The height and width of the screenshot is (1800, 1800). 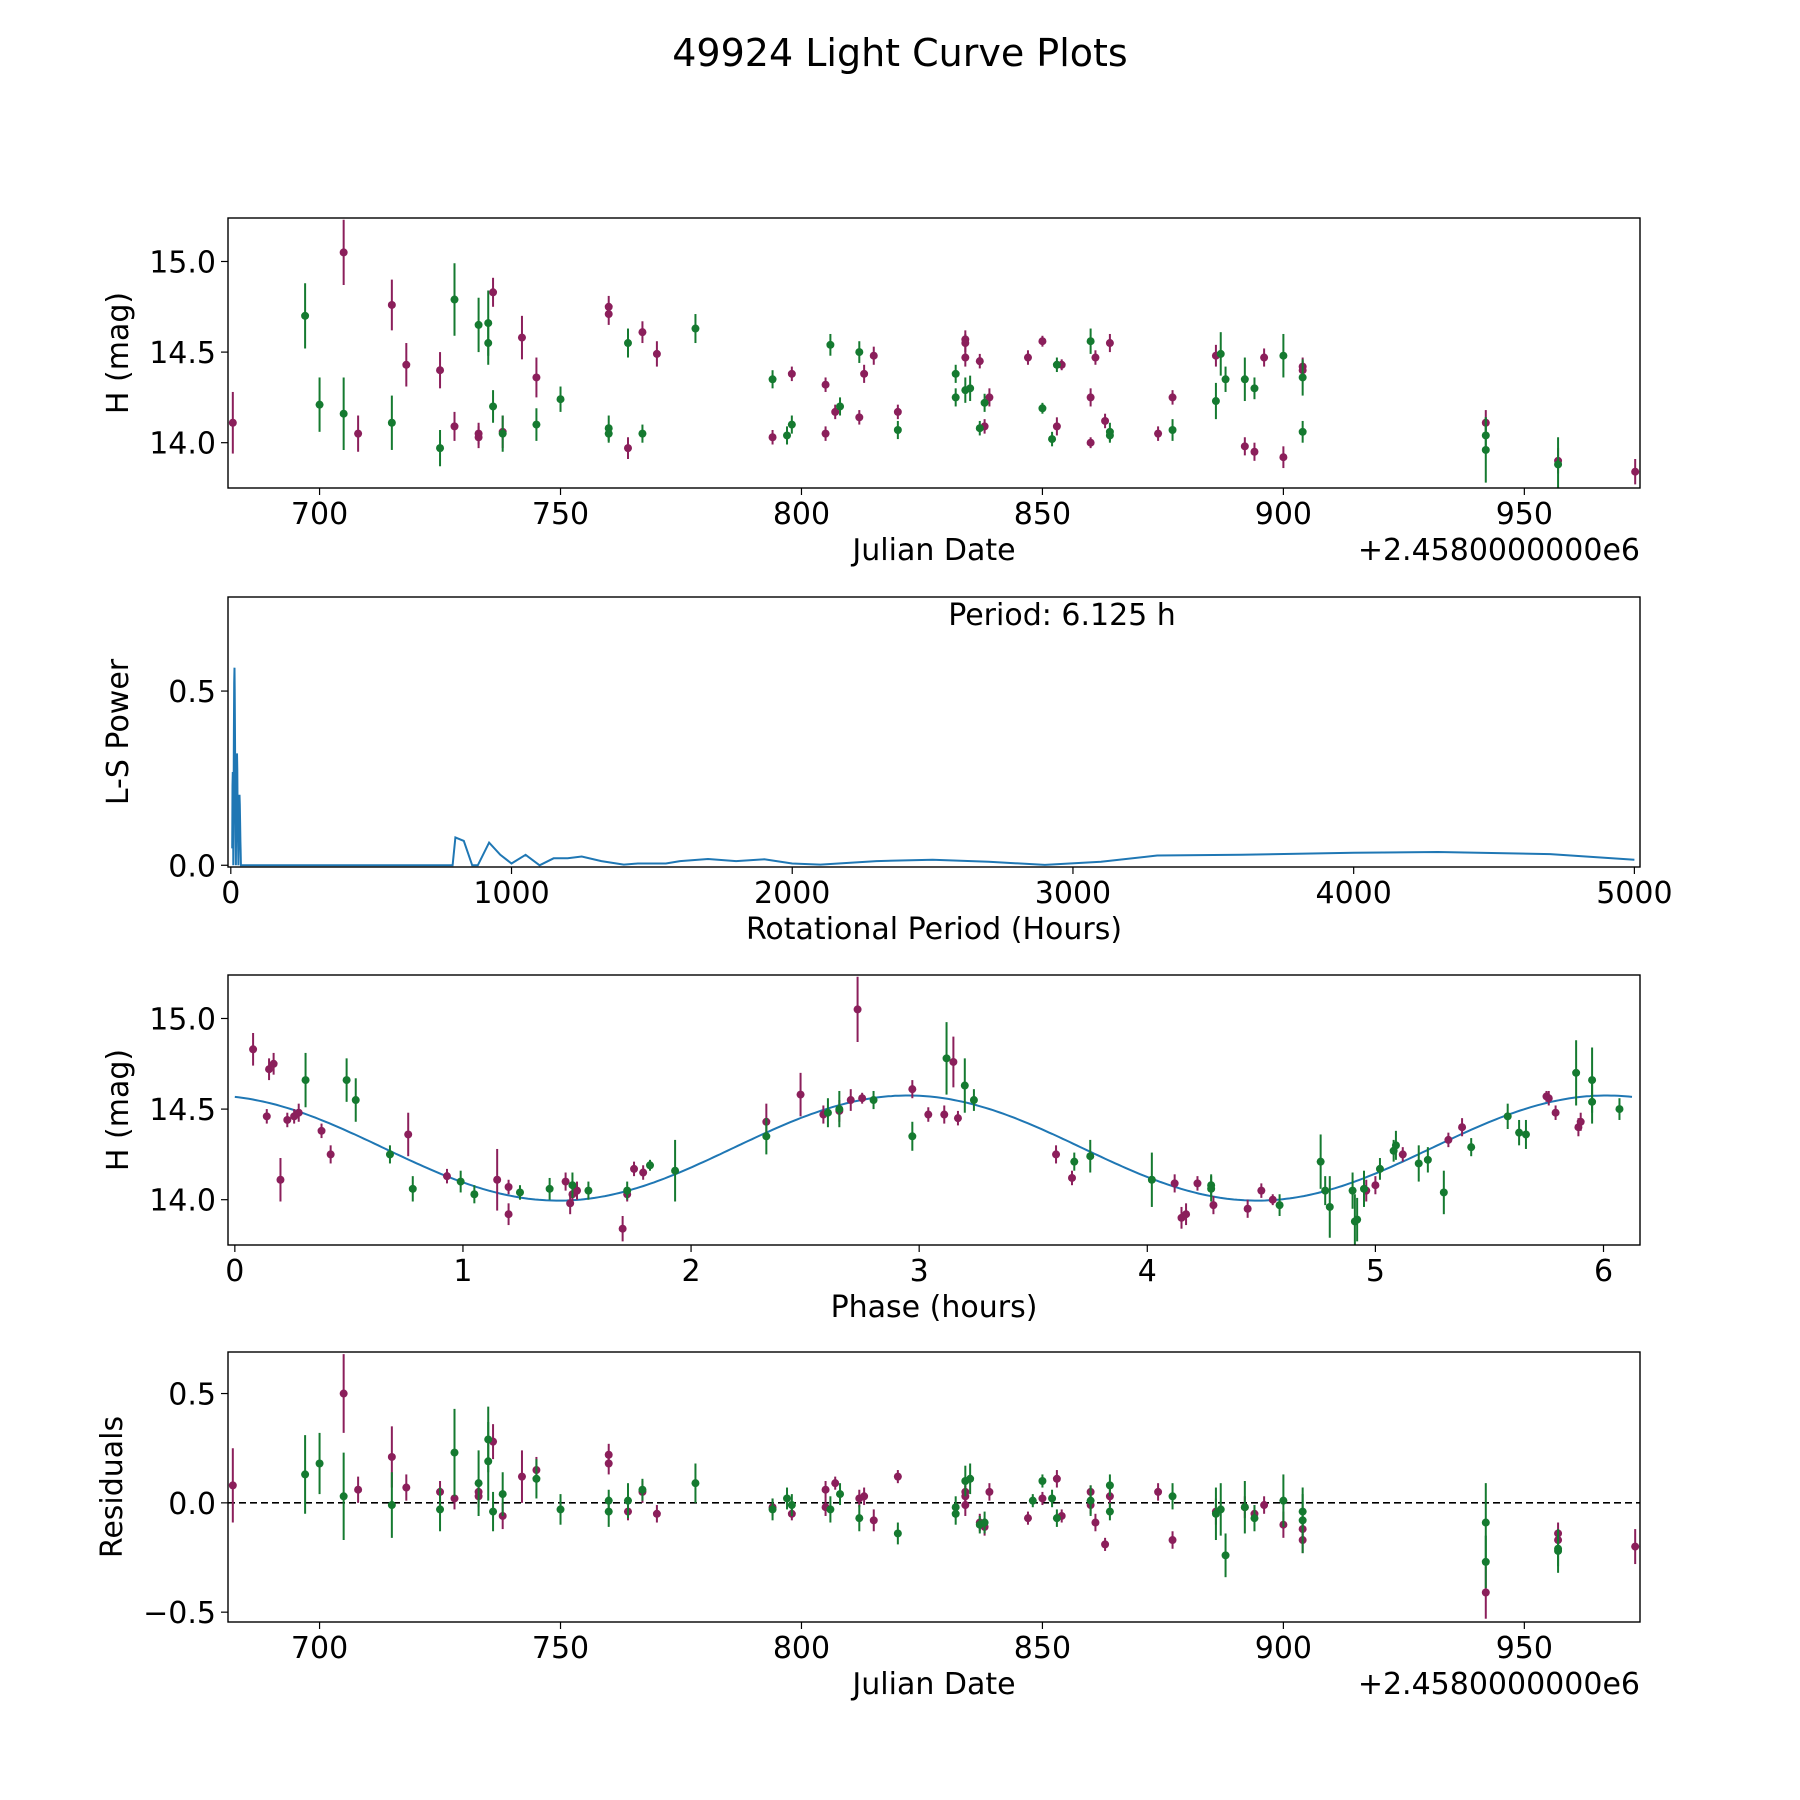 What do you see at coordinates (933, 767) in the screenshot?
I see `periodogram-plot-area` at bounding box center [933, 767].